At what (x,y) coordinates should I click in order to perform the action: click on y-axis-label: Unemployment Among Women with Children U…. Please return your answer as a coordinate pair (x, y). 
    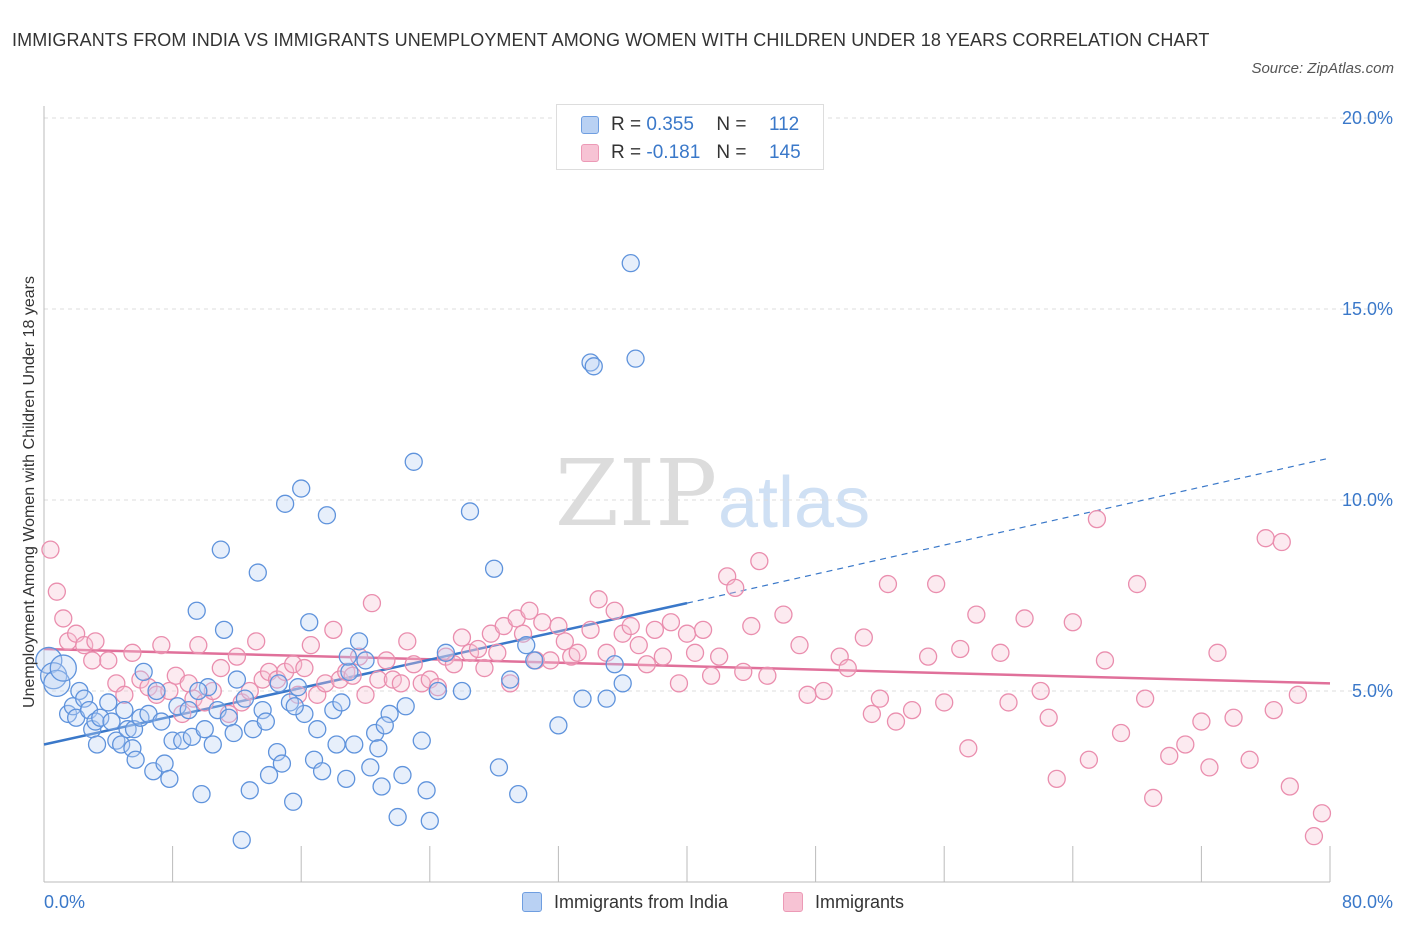
    Looking at the image, I should click on (29, 492).